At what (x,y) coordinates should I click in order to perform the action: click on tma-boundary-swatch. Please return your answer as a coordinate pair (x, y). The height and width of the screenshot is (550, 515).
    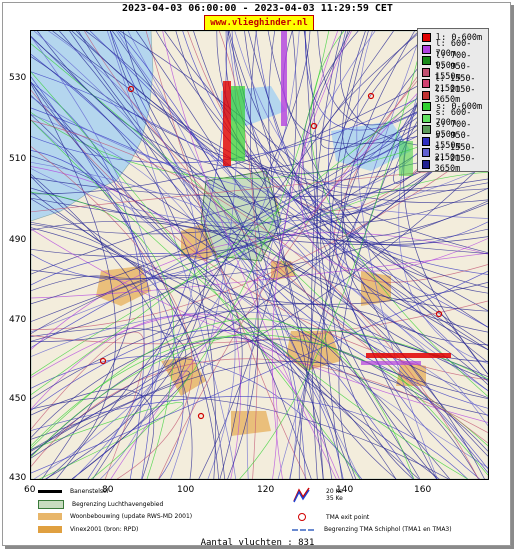
    Looking at the image, I should click on (303, 529).